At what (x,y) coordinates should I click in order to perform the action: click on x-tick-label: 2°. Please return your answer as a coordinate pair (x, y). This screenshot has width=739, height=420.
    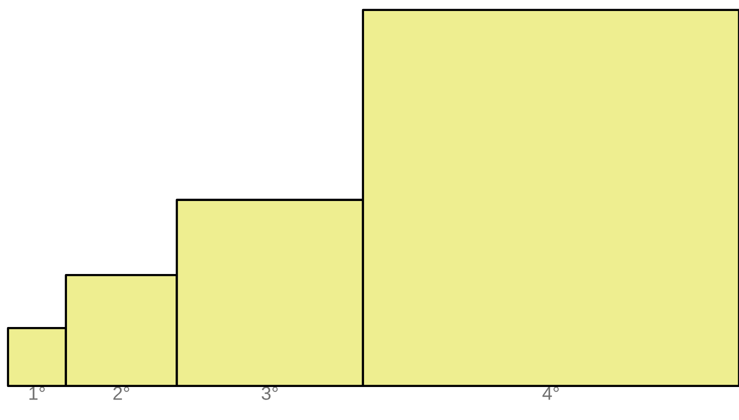
    Looking at the image, I should click on (121, 393).